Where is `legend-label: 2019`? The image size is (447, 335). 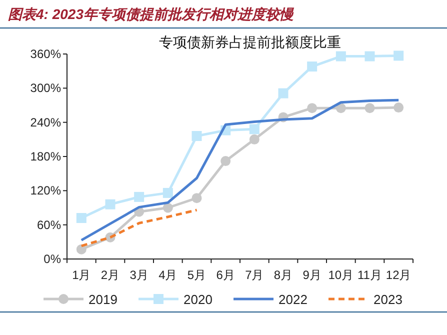
legend-label: 2019 is located at coordinates (103, 299).